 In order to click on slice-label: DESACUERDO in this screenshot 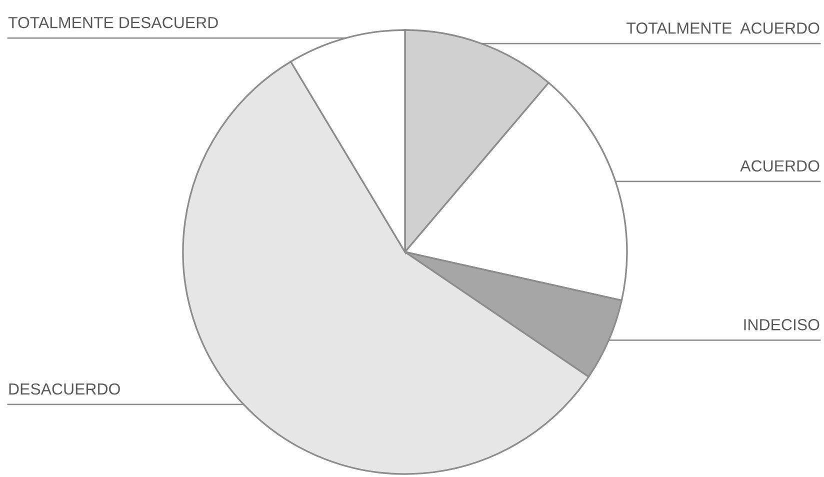, I will do `click(64, 389)`.